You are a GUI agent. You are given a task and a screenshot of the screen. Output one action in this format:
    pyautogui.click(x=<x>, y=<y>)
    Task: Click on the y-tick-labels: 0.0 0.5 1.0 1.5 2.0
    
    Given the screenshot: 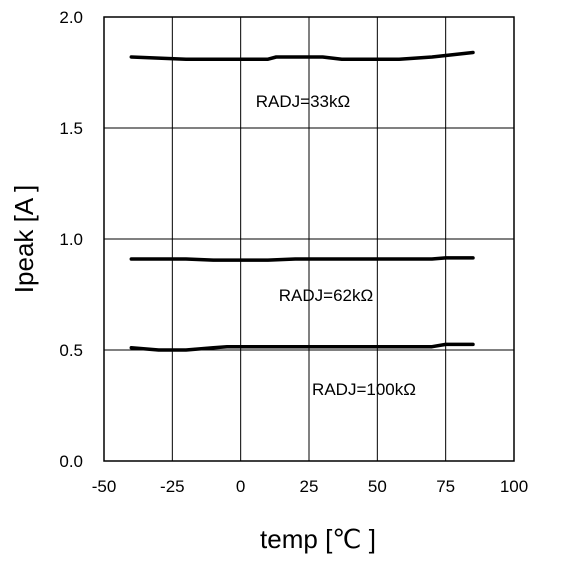 What is the action you would take?
    pyautogui.click(x=71, y=239)
    